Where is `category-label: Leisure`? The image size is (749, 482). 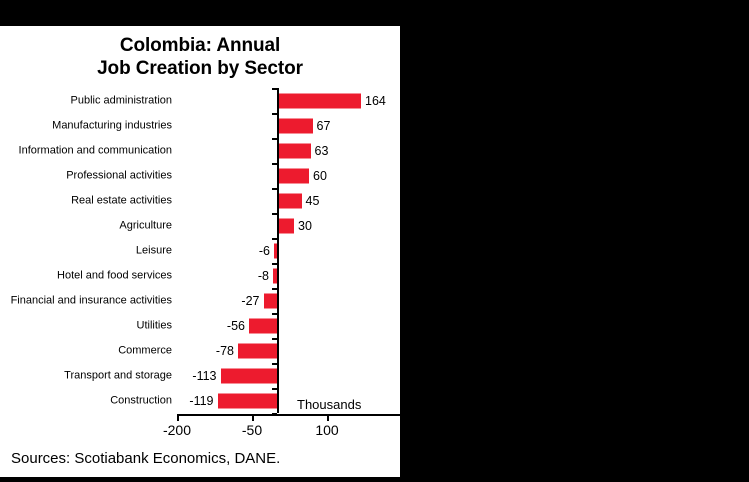
category-label: Leisure is located at coordinates (153, 250).